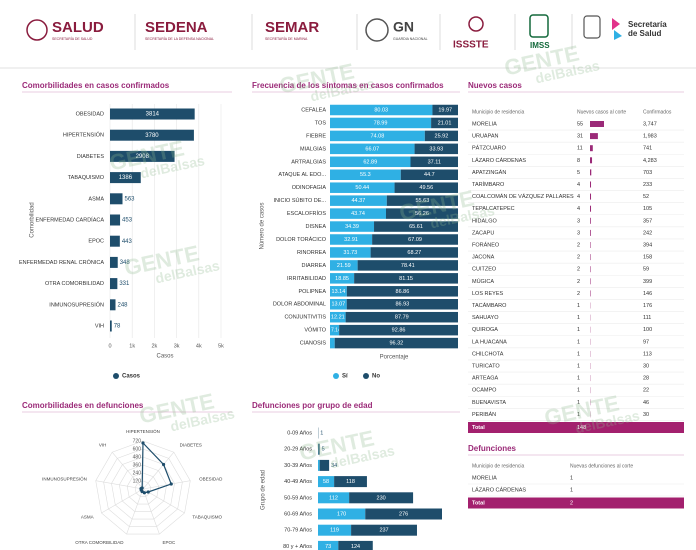 Image resolution: width=696 pixels, height=550 pixels. What do you see at coordinates (445, 110) in the screenshot?
I see `data-label: 19.97` at bounding box center [445, 110].